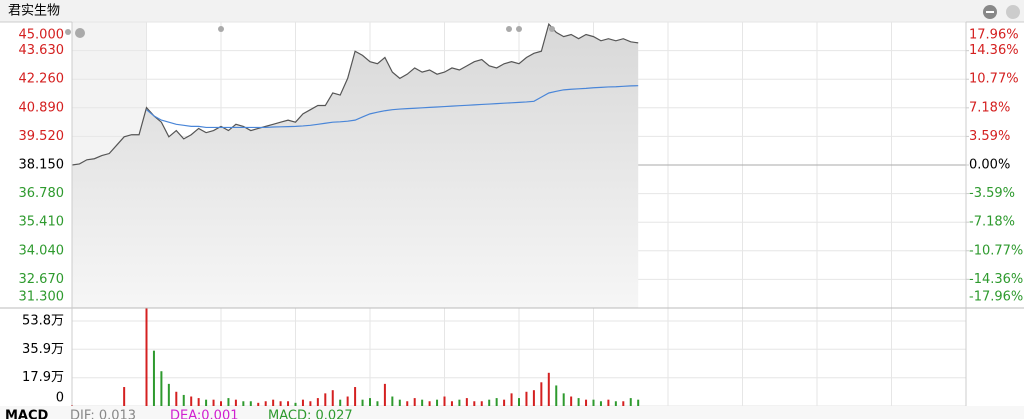 The width and height of the screenshot is (1024, 419). Describe the element at coordinates (42, 107) in the screenshot. I see `y-tick-label: 40.890` at that location.